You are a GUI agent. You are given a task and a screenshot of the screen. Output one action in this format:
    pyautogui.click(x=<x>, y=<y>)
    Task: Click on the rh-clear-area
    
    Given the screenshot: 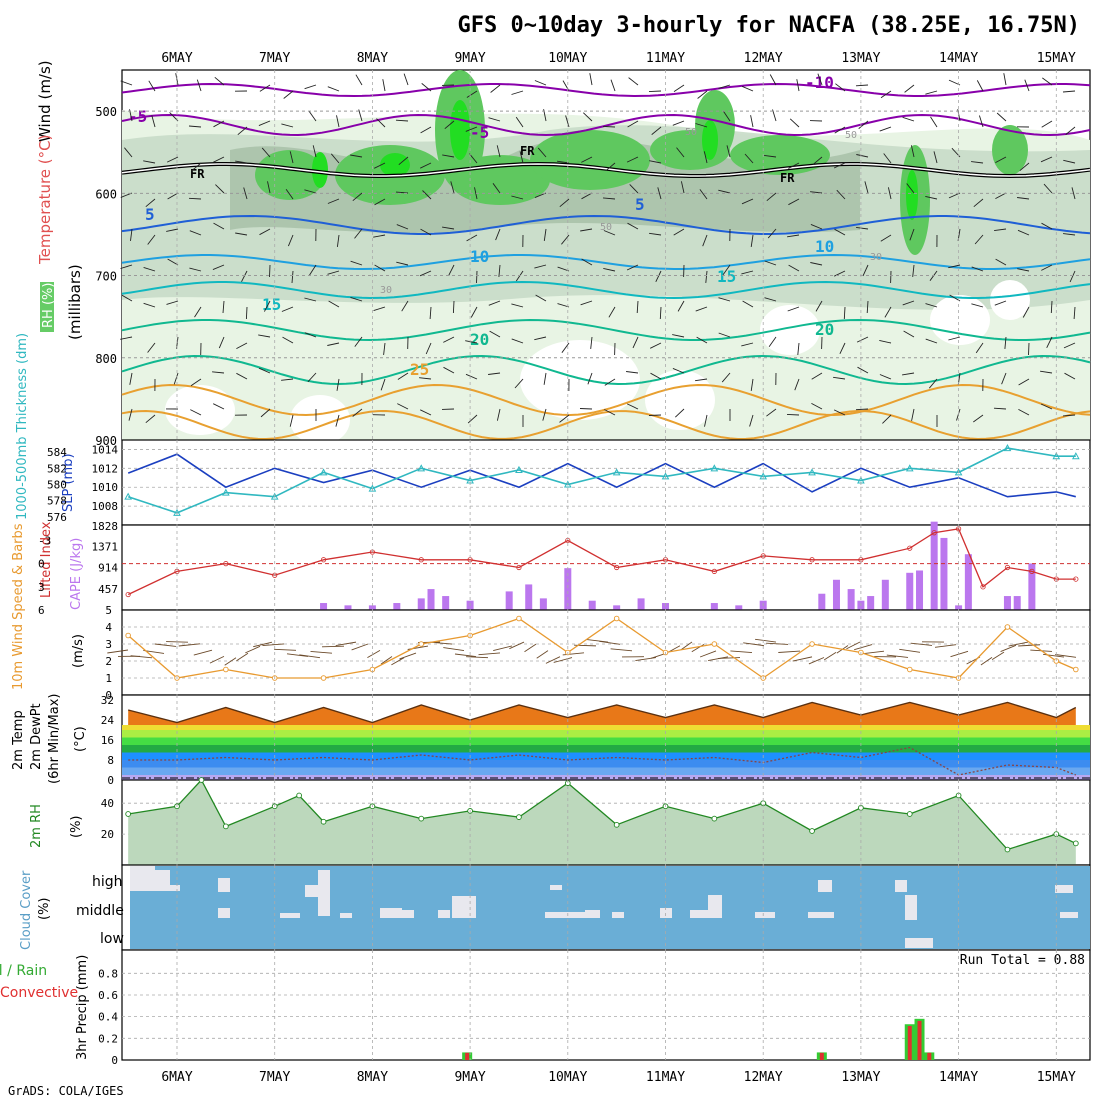 What is the action you would take?
    pyautogui.click(x=960, y=320)
    